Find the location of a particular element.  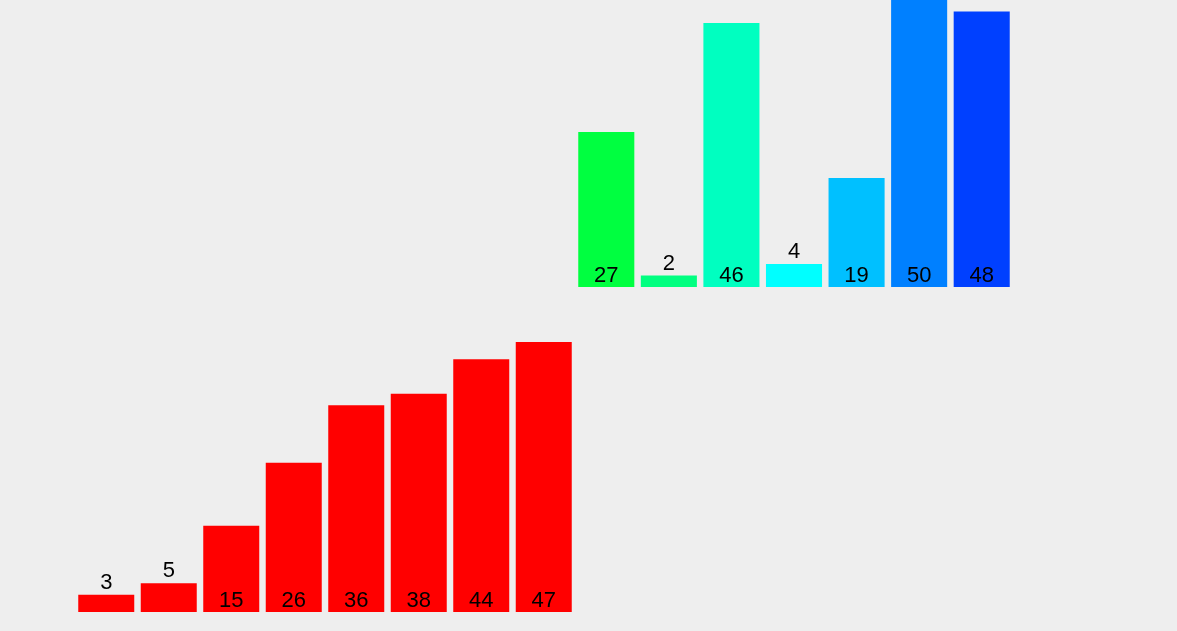

data-label: 26 is located at coordinates (293, 599).